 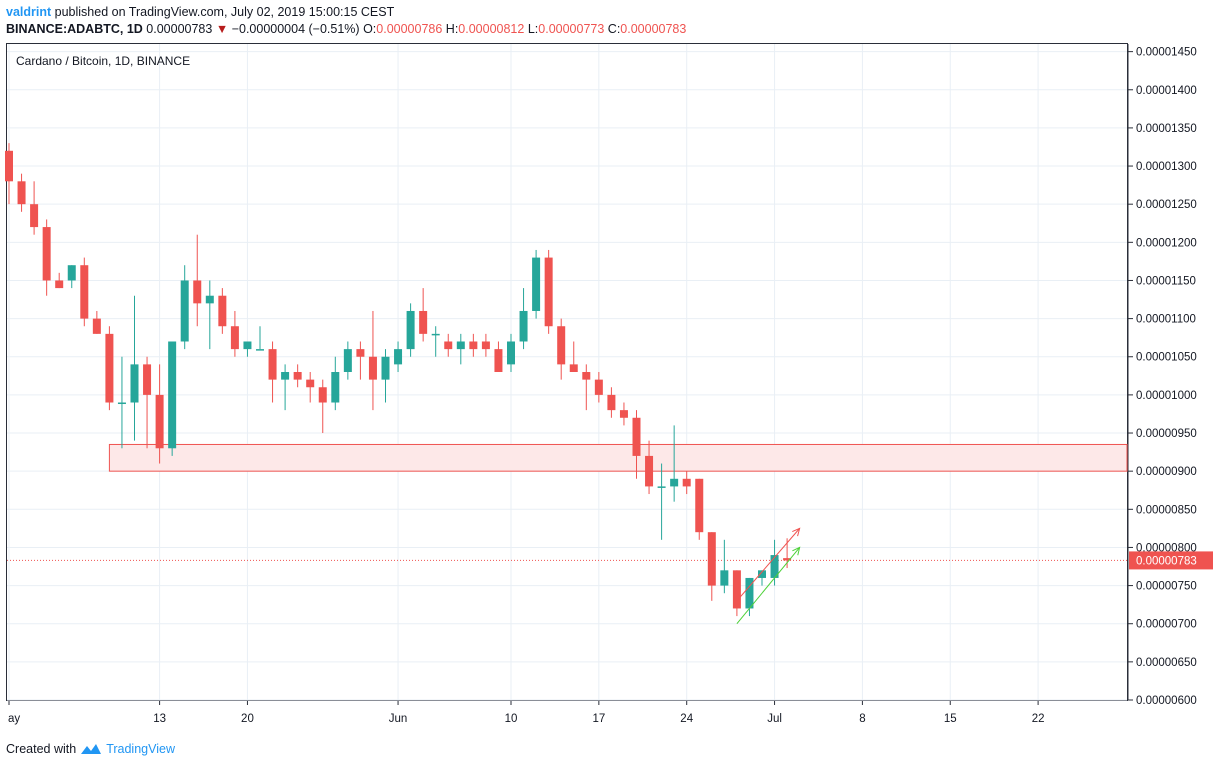 I want to click on low-label: L:, so click(x=533, y=29).